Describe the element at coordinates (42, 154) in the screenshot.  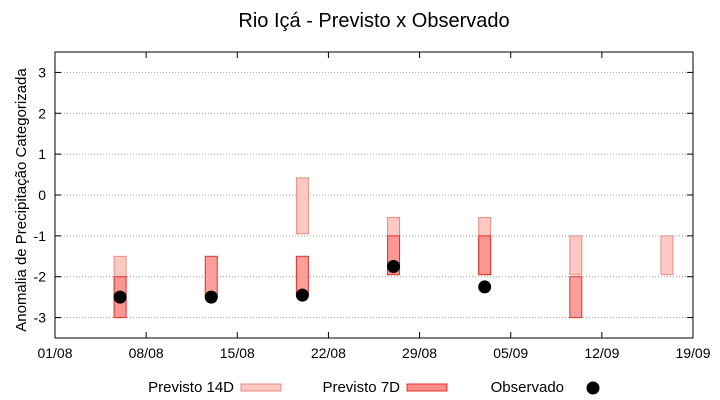
I see `y-tick-label: 1` at that location.